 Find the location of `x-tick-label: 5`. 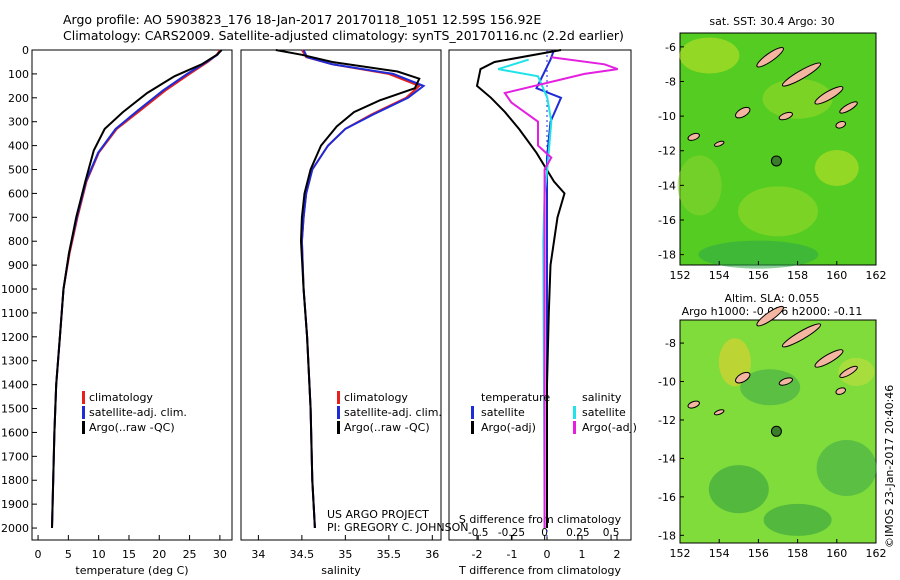

x-tick-label: 5 is located at coordinates (68, 554).